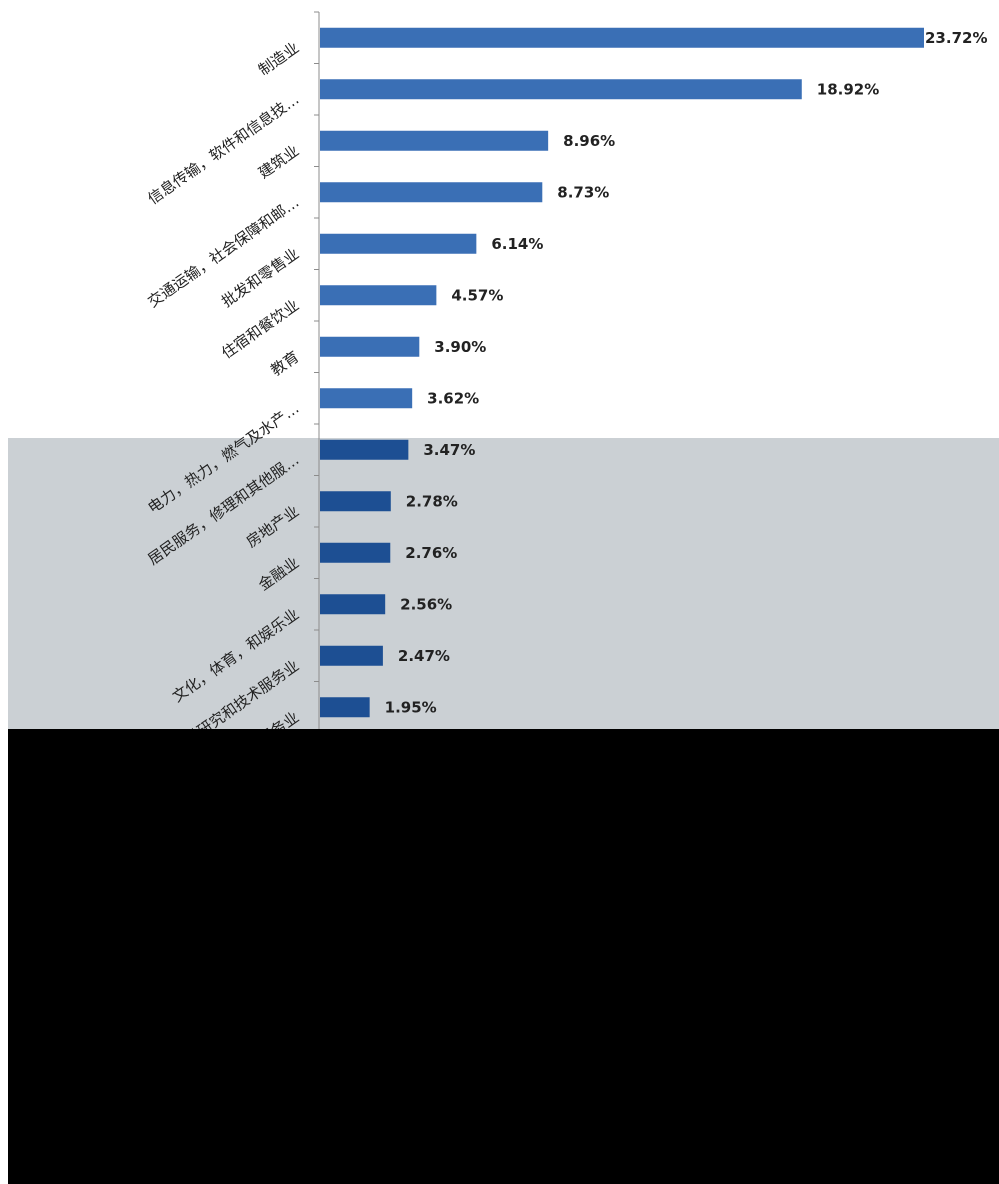 This screenshot has width=999, height=1184. I want to click on data-label: 18.92%, so click(848, 89).